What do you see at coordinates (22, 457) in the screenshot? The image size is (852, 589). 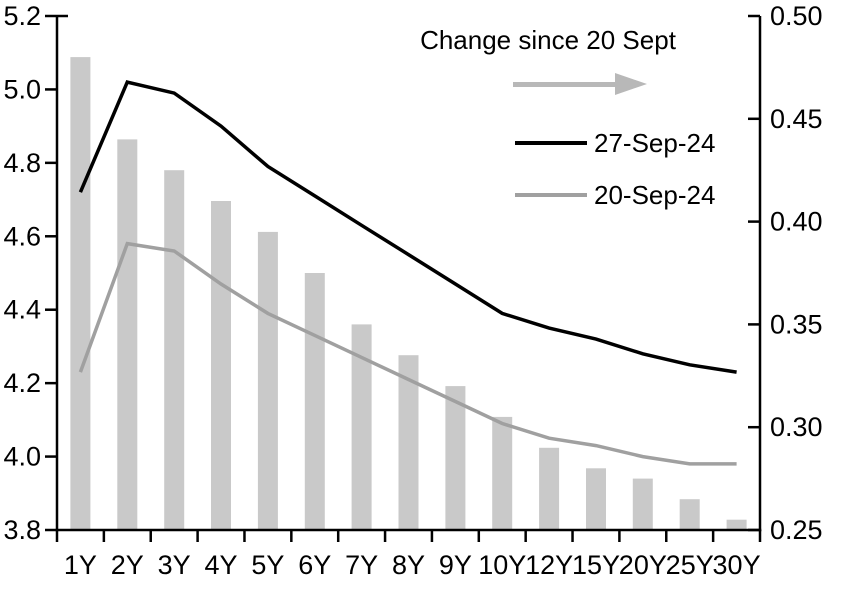 I see `left-axis-tick-label: 4.0` at bounding box center [22, 457].